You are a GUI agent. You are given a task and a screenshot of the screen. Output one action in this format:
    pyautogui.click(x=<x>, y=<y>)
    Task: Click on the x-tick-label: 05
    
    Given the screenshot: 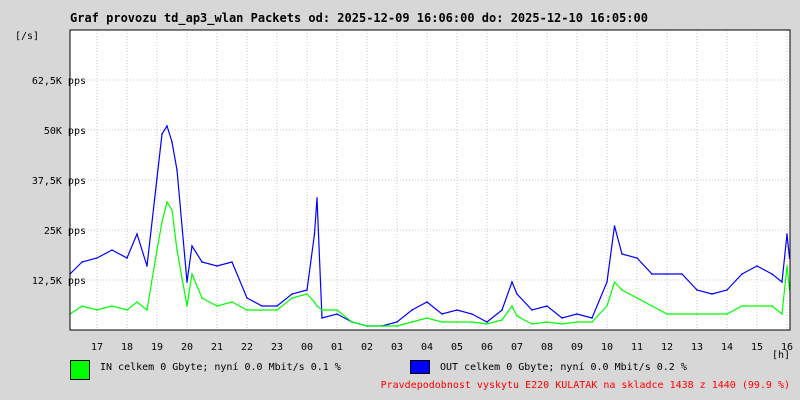 What is the action you would take?
    pyautogui.click(x=457, y=347)
    